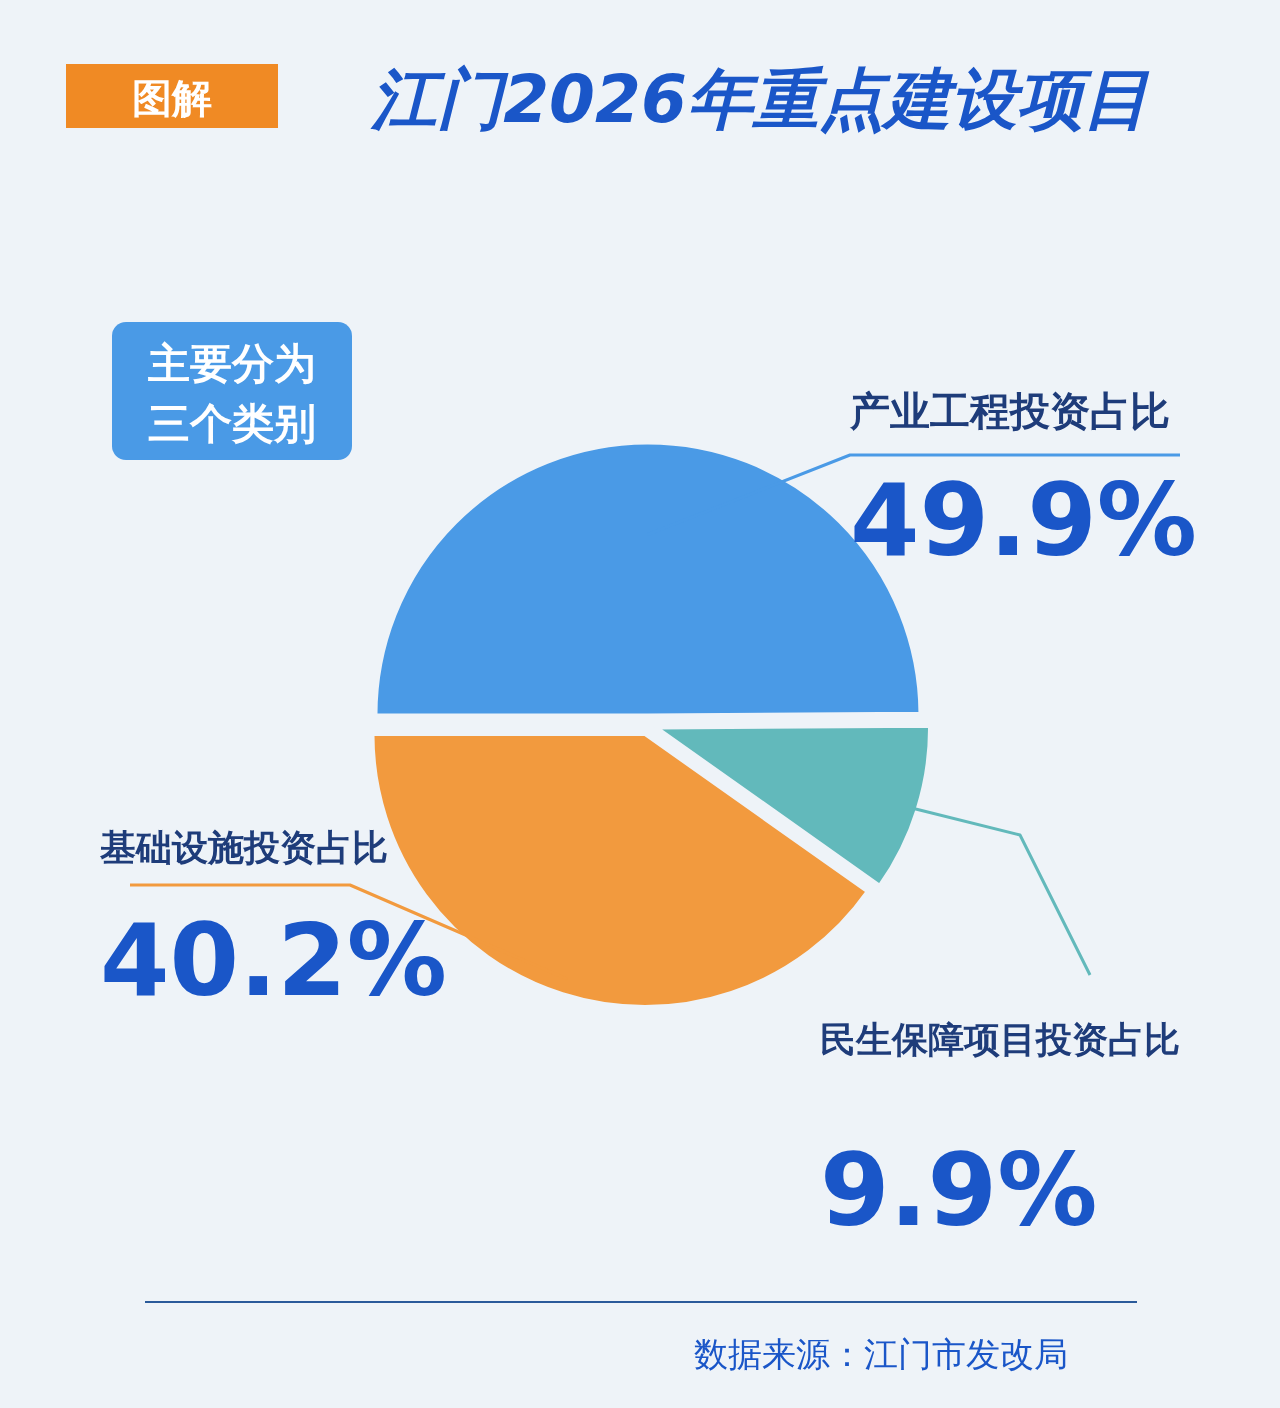  What do you see at coordinates (172, 96) in the screenshot?
I see `annotation: 图解` at bounding box center [172, 96].